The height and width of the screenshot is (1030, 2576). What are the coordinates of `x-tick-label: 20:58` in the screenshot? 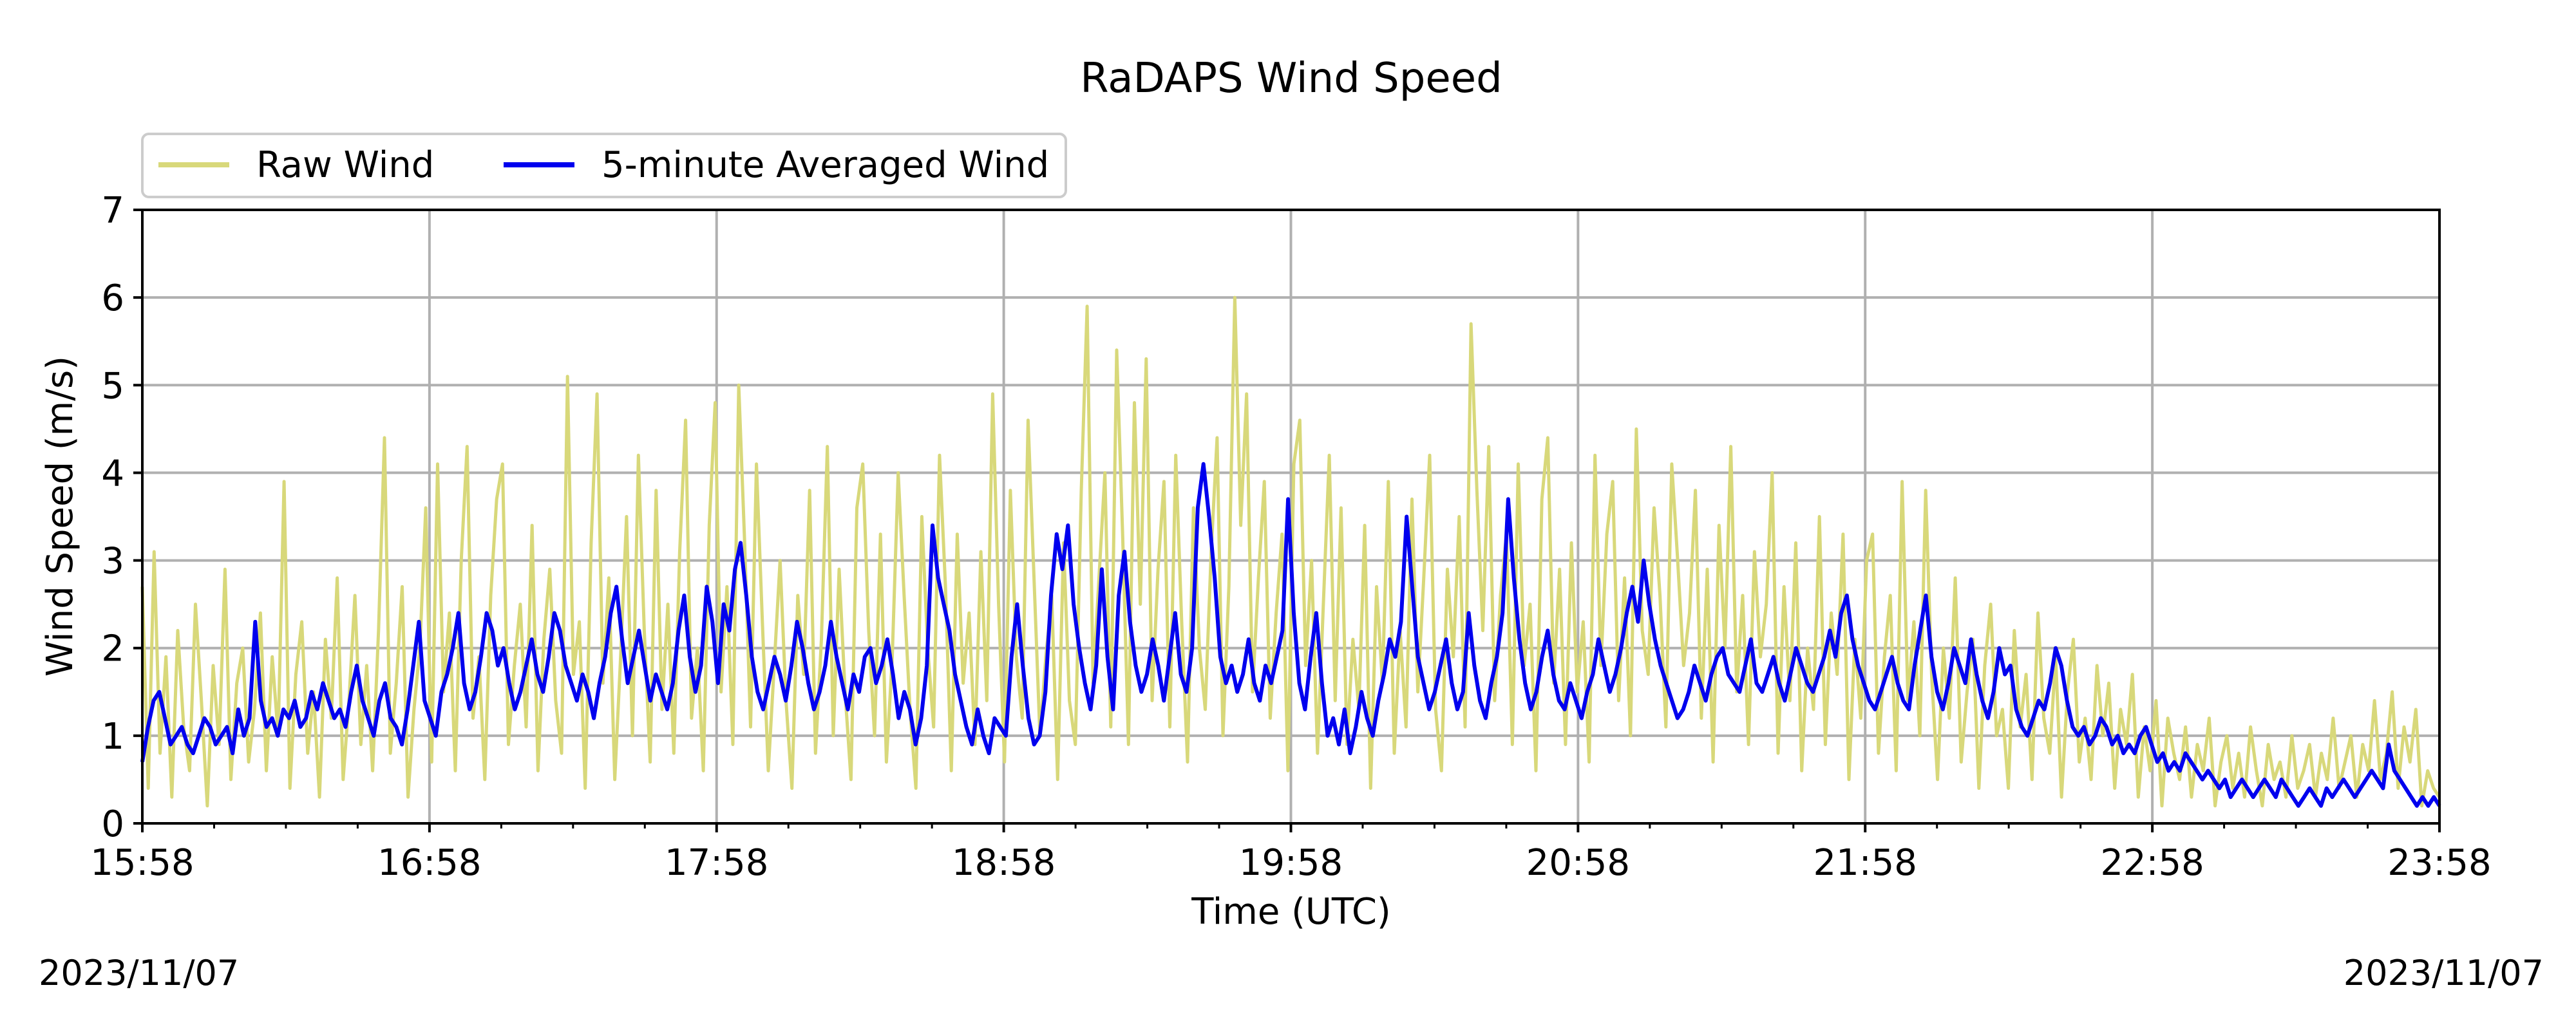 It's located at (1578, 863).